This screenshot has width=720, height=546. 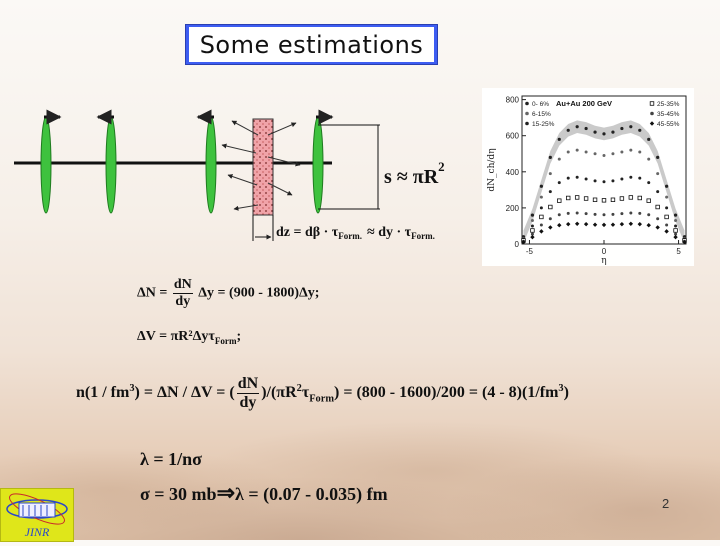 I want to click on title-box: Some estimations, so click(x=311, y=44).